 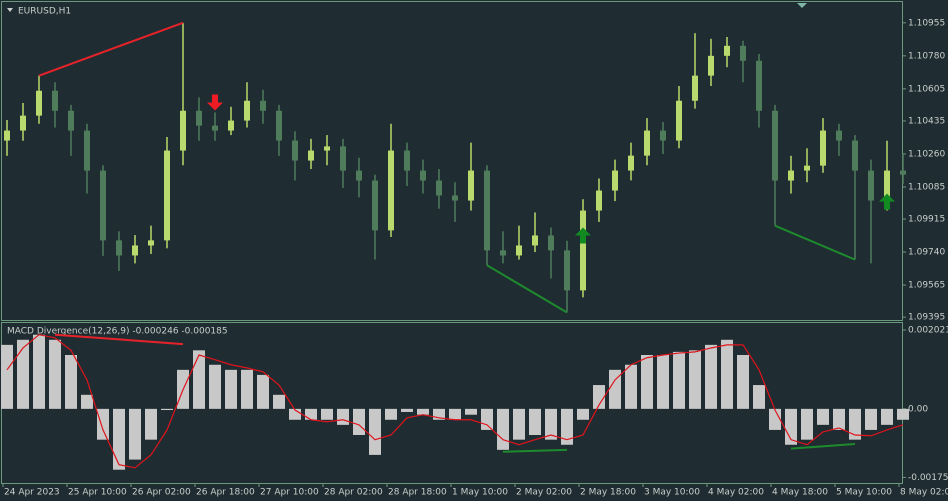 What do you see at coordinates (926, 187) in the screenshot?
I see `y-tick-label: 1.10085` at bounding box center [926, 187].